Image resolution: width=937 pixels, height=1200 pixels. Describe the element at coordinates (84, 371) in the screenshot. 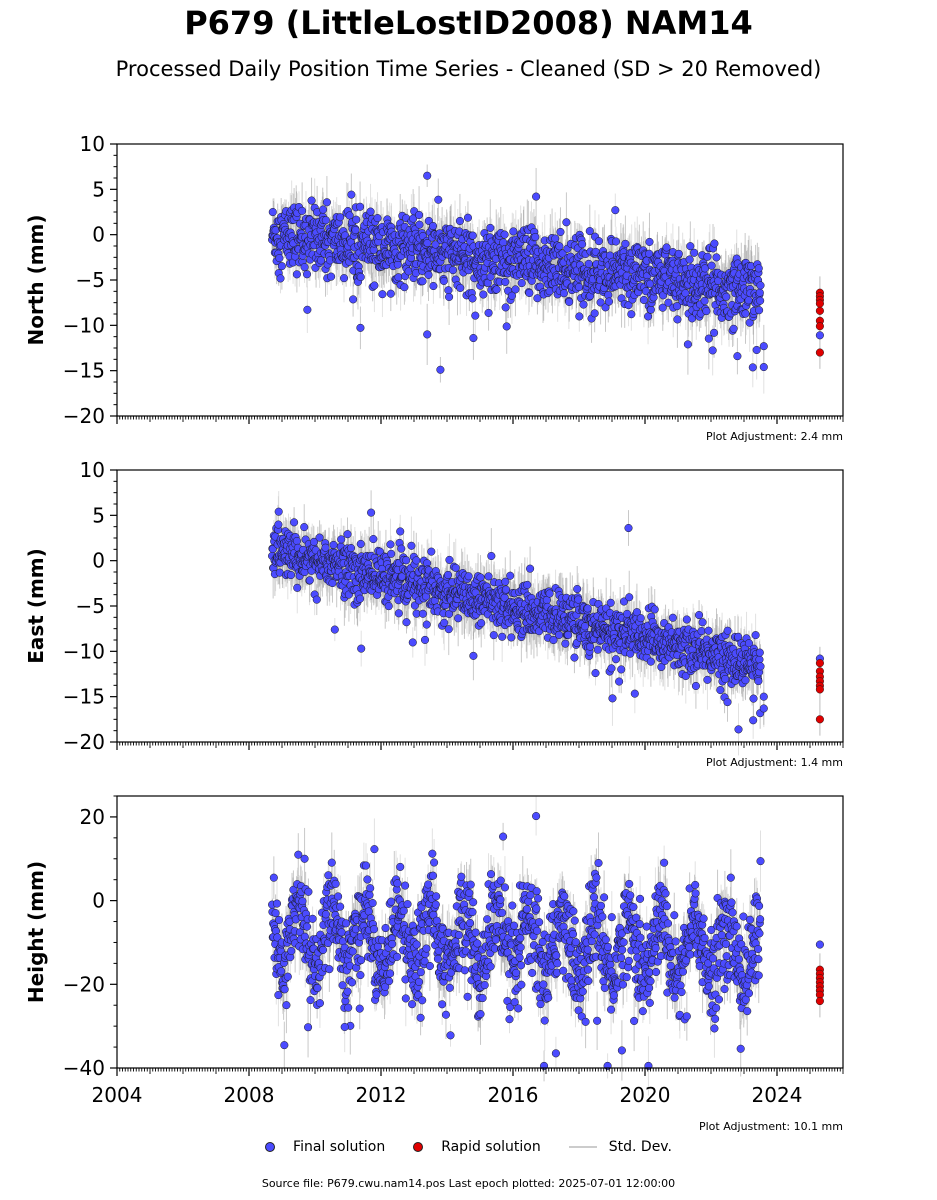

I see `y-tick-label: −15` at that location.